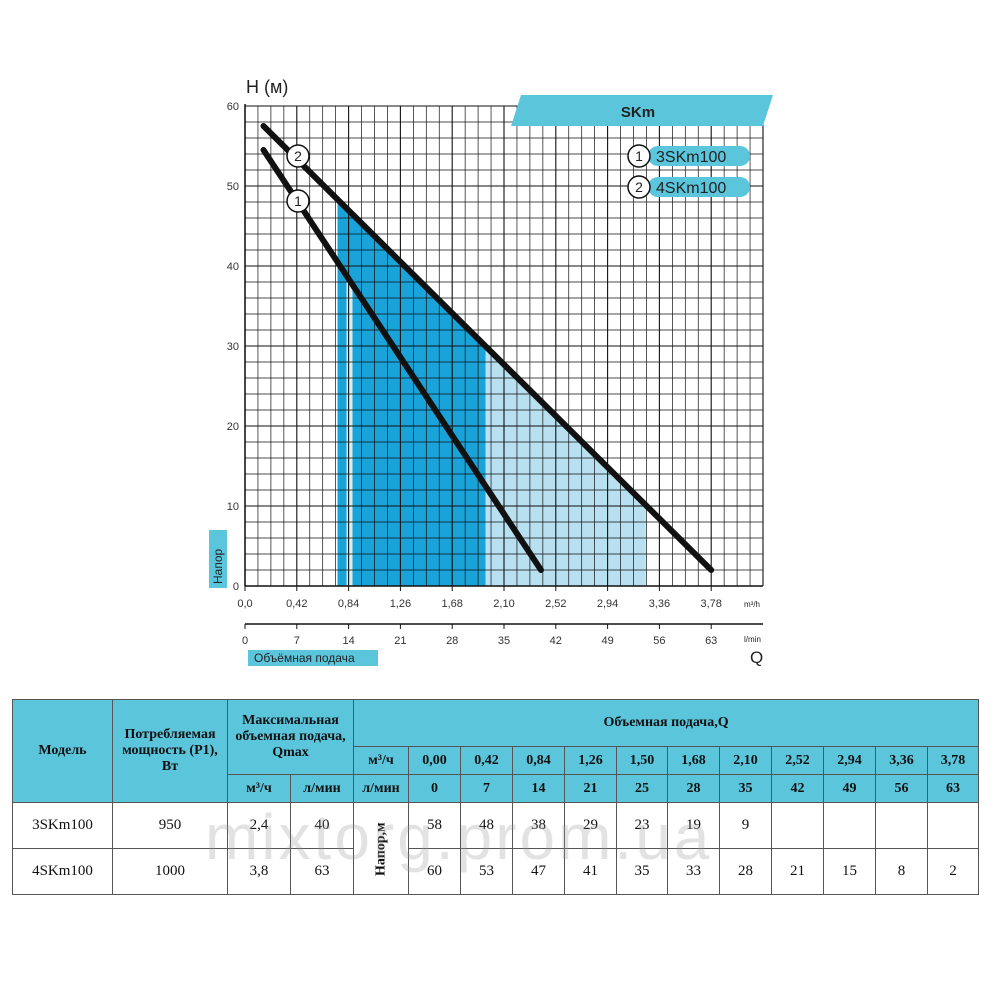 The height and width of the screenshot is (1000, 1000). What do you see at coordinates (694, 825) in the screenshot?
I see `head-cell: 19` at bounding box center [694, 825].